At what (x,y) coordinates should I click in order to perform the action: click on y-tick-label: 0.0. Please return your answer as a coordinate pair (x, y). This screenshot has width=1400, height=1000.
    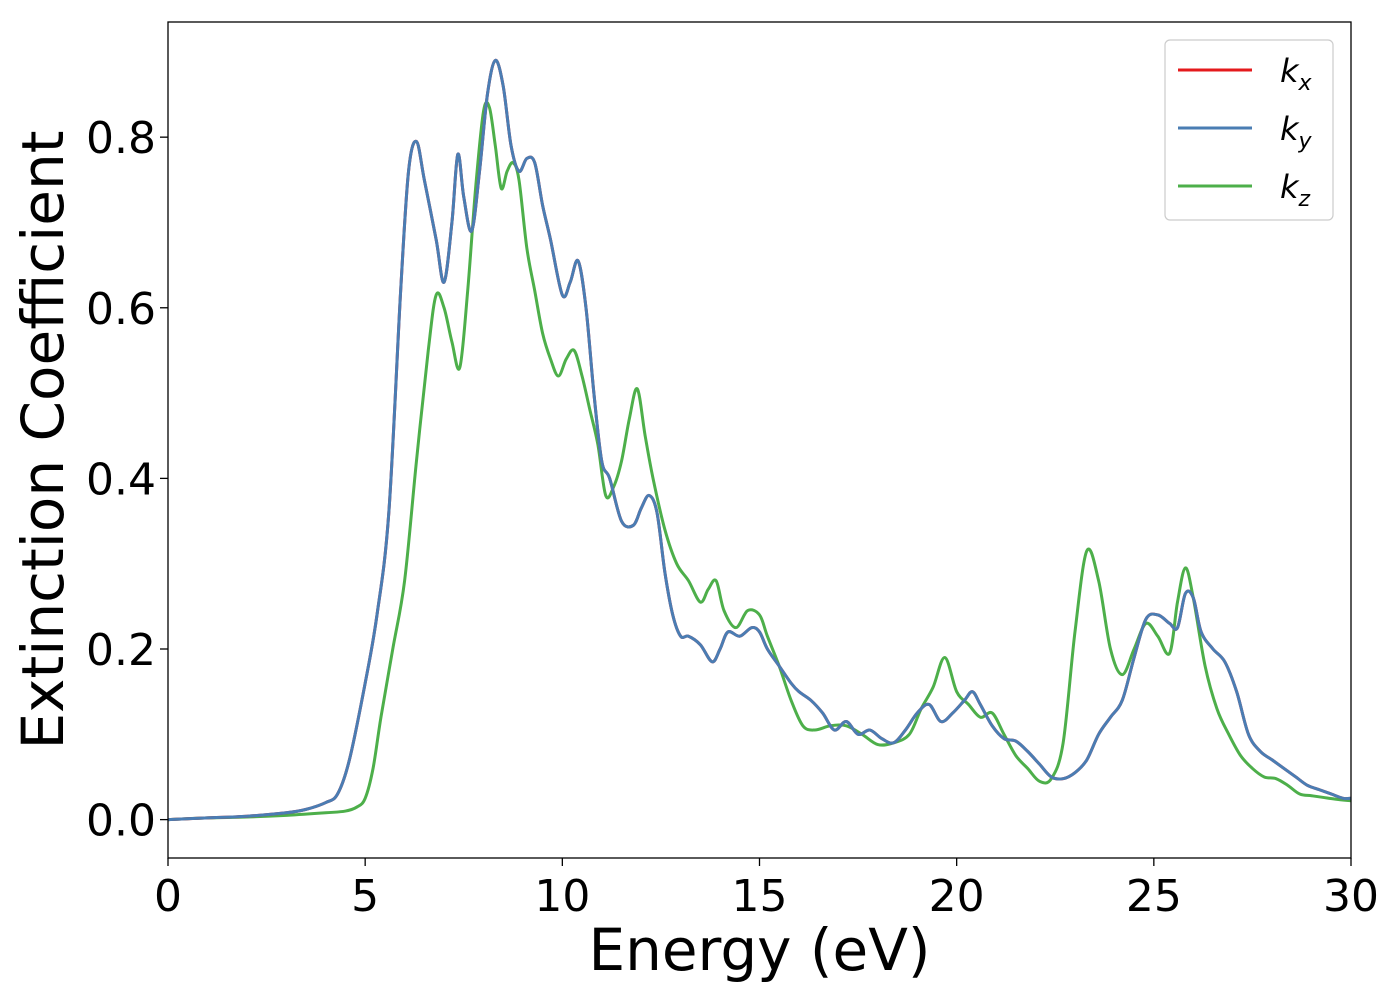
    Looking at the image, I should click on (121, 821).